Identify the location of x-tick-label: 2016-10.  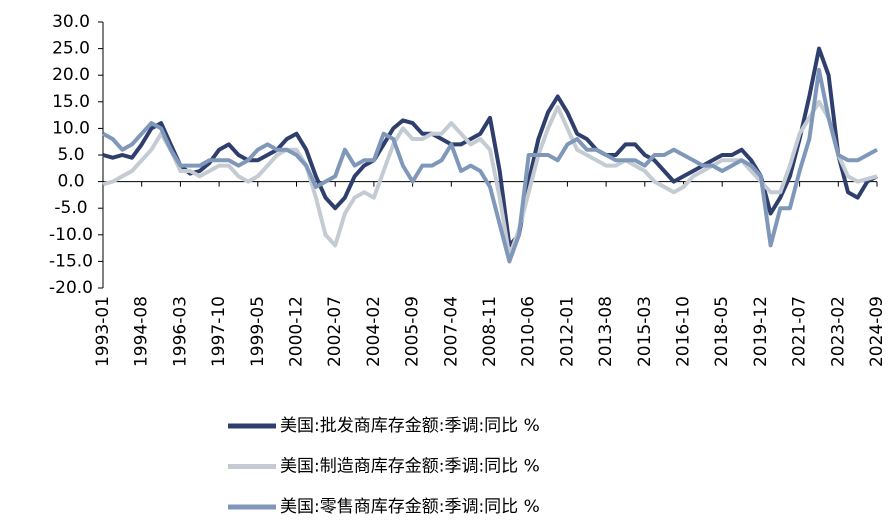
(684, 331).